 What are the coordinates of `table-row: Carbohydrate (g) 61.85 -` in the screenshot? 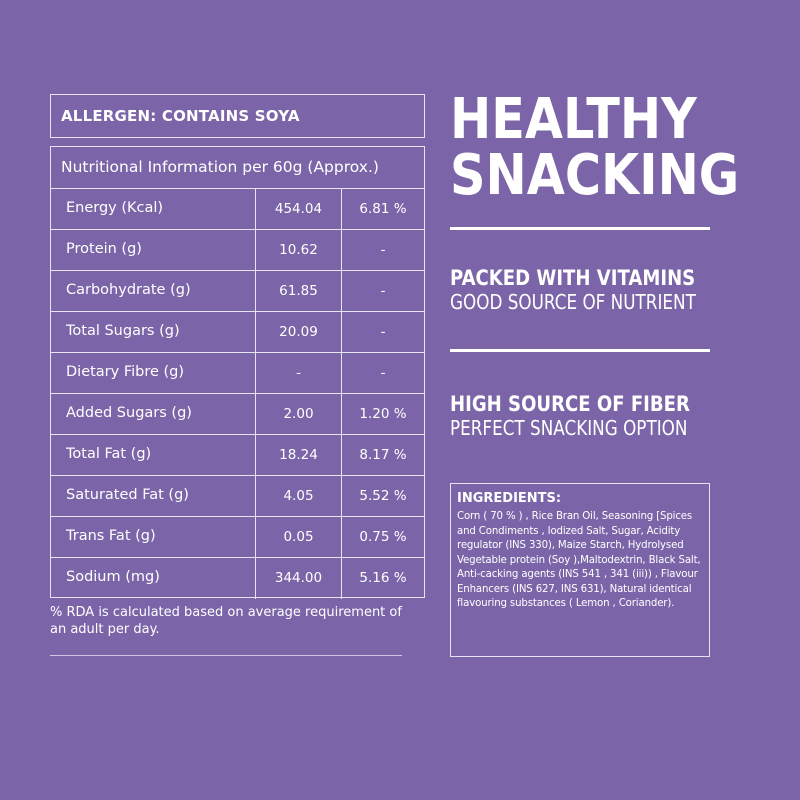 It's located at (237, 291).